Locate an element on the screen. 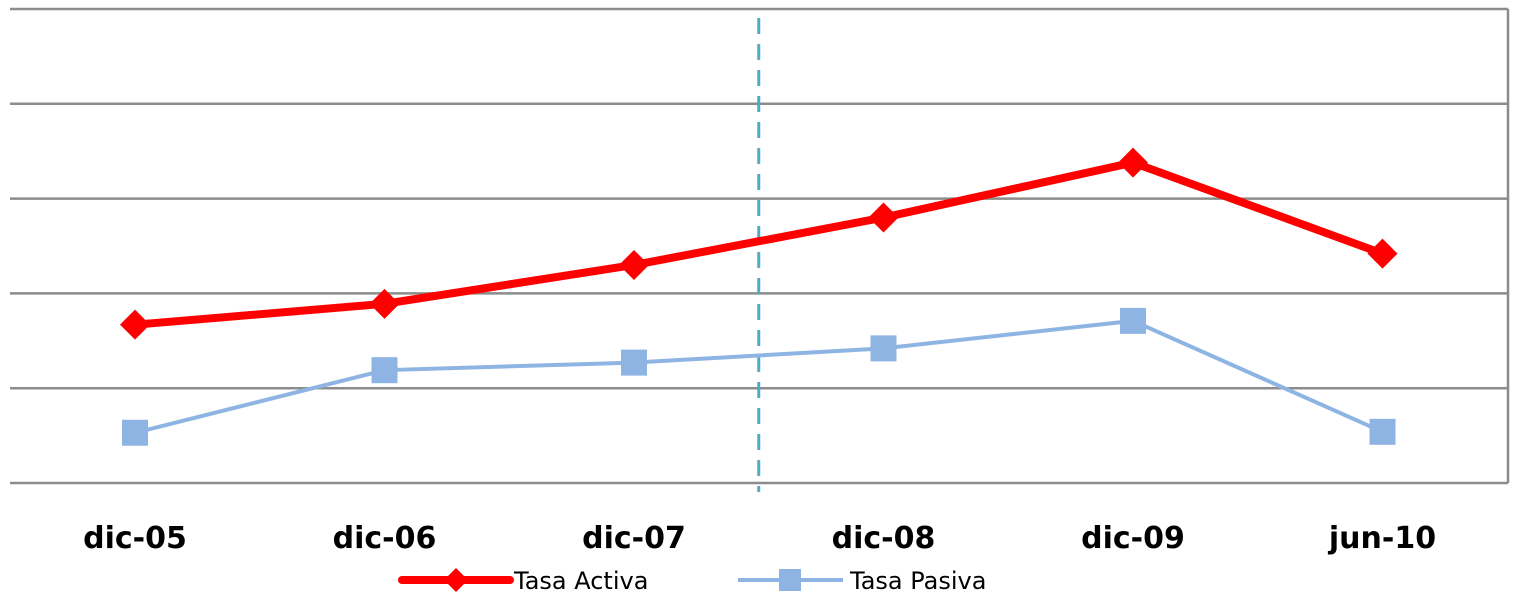 The image size is (1516, 596). x-tick-label: dic-05 is located at coordinates (135, 538).